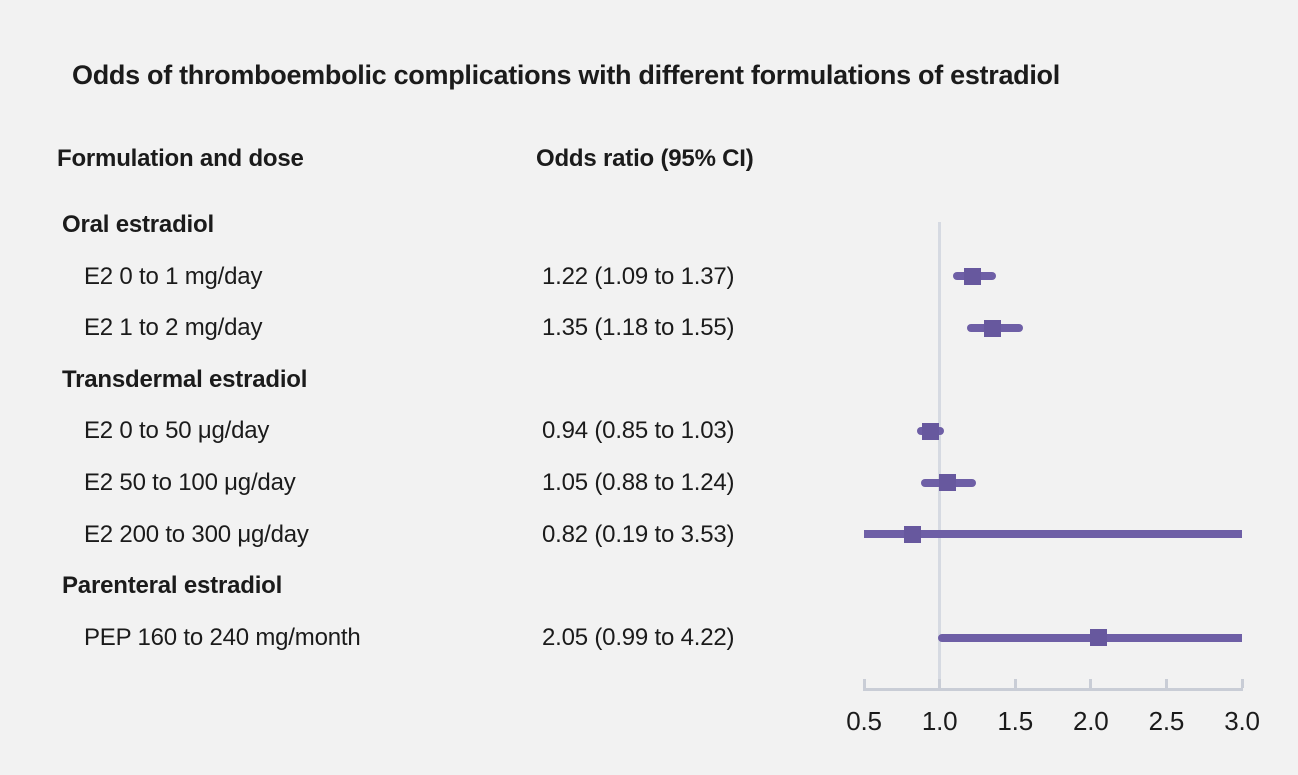 The image size is (1298, 775). What do you see at coordinates (940, 455) in the screenshot?
I see `reference-line` at bounding box center [940, 455].